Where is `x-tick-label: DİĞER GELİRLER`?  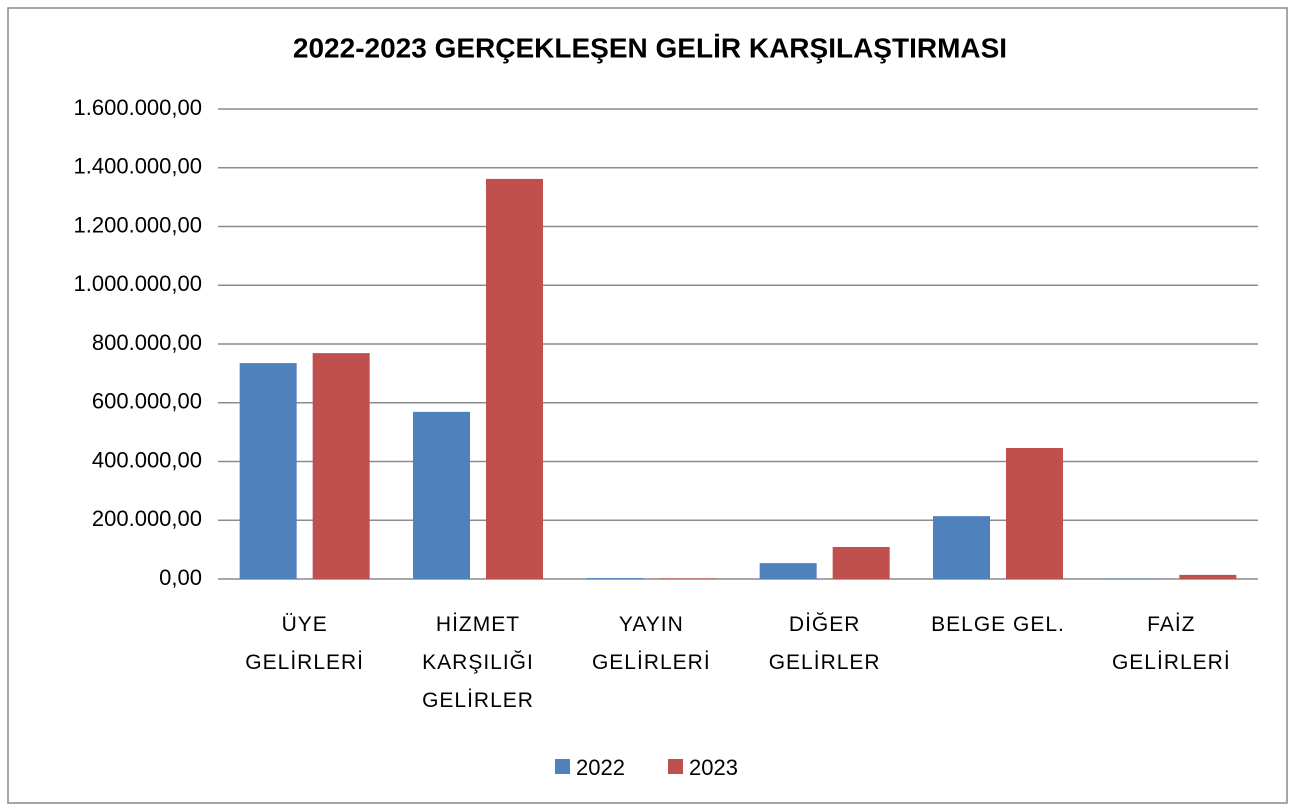
x-tick-label: DİĞER GELİRLER is located at coordinates (825, 643).